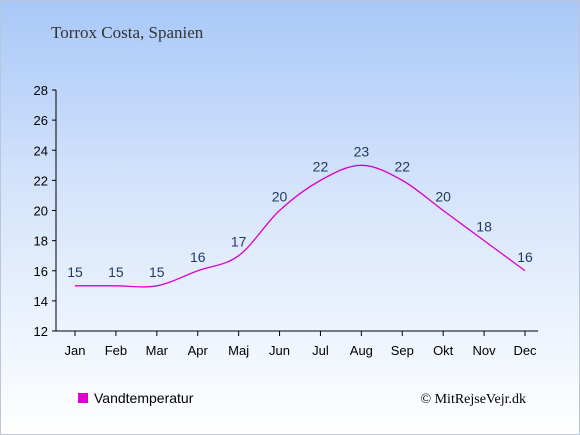 This screenshot has height=435, width=580. I want to click on x-tick-label: Apr, so click(198, 350).